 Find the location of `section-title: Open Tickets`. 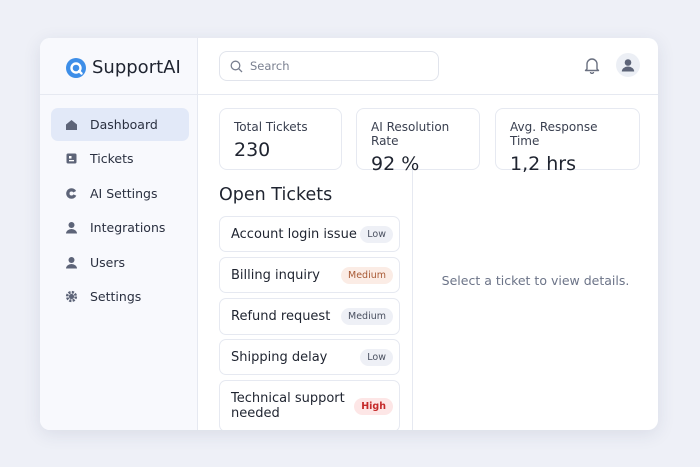

section-title: Open Tickets is located at coordinates (276, 195).